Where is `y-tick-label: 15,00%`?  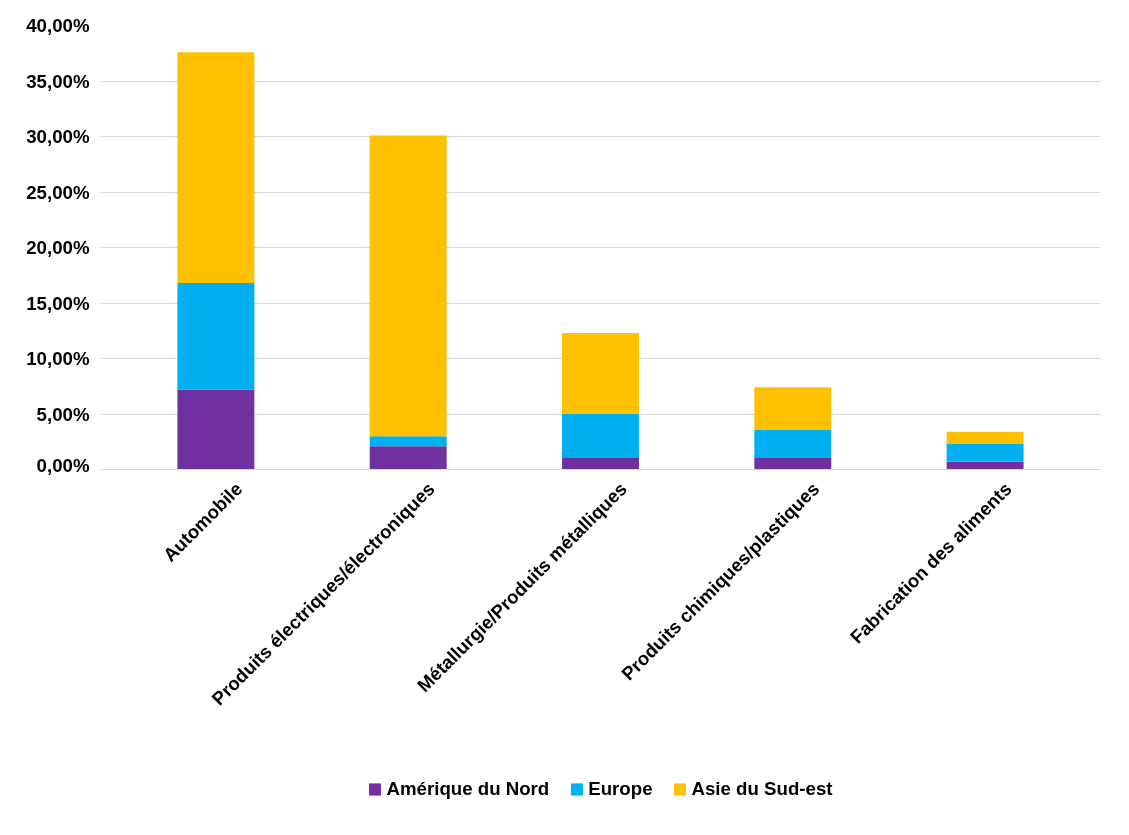
y-tick-label: 15,00% is located at coordinates (58, 303).